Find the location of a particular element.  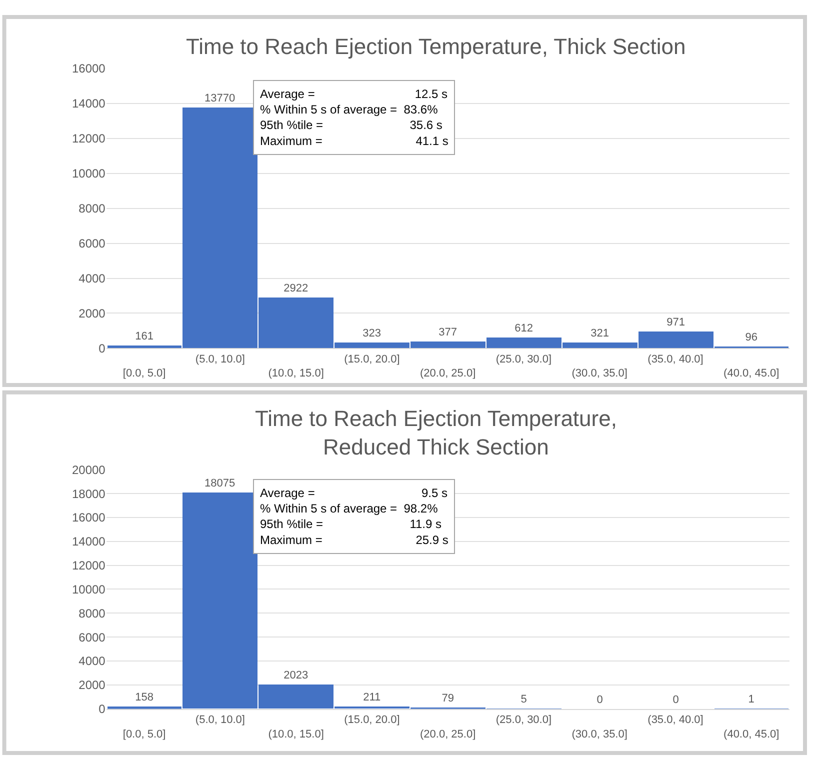

annotation: Average = 9.5 s is located at coordinates (354, 493).